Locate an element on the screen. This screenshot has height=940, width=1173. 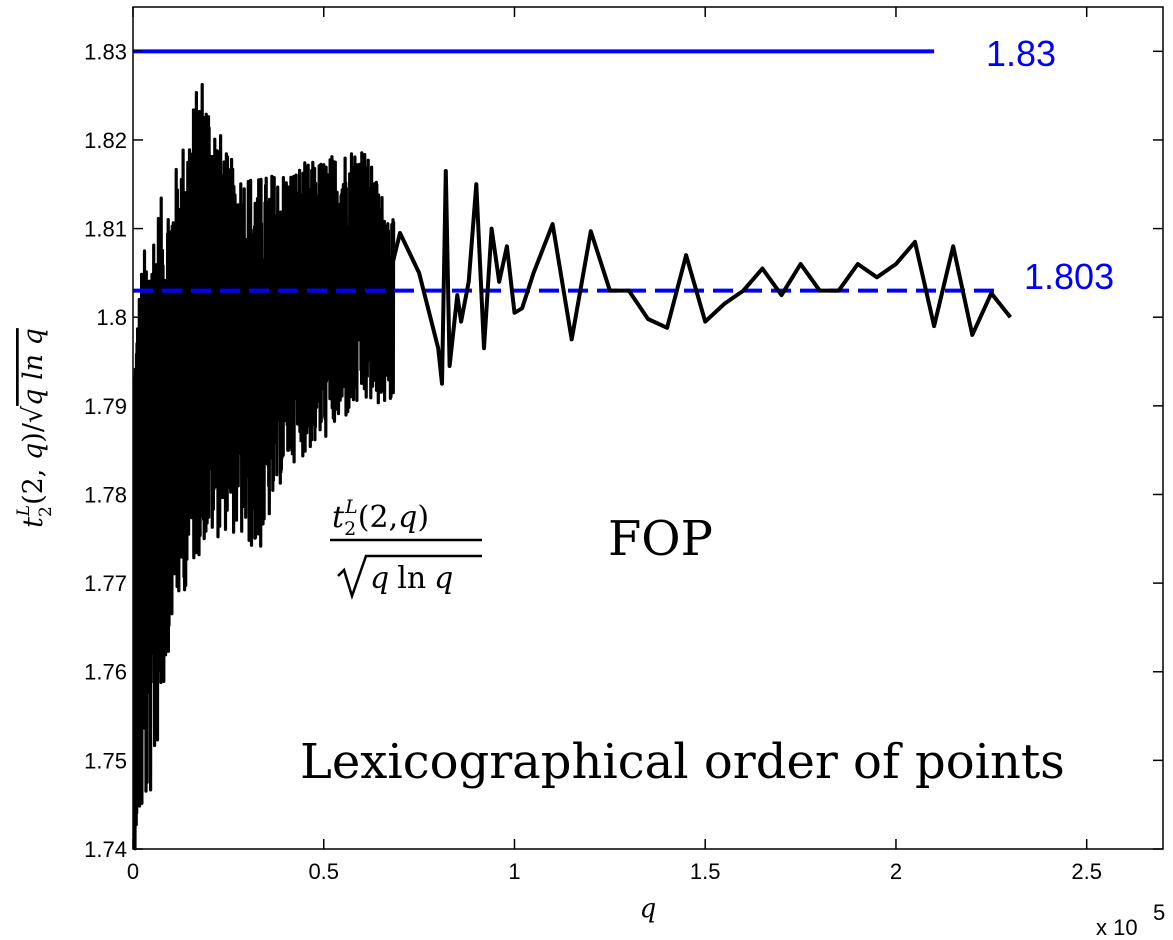
x-axis-label: q is located at coordinates (648, 909).